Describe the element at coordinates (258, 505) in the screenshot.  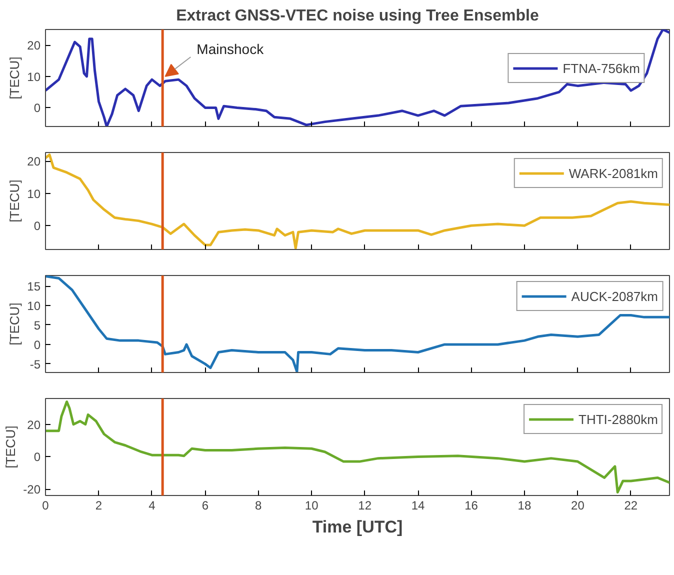
I see `x-tick-label: 8` at that location.